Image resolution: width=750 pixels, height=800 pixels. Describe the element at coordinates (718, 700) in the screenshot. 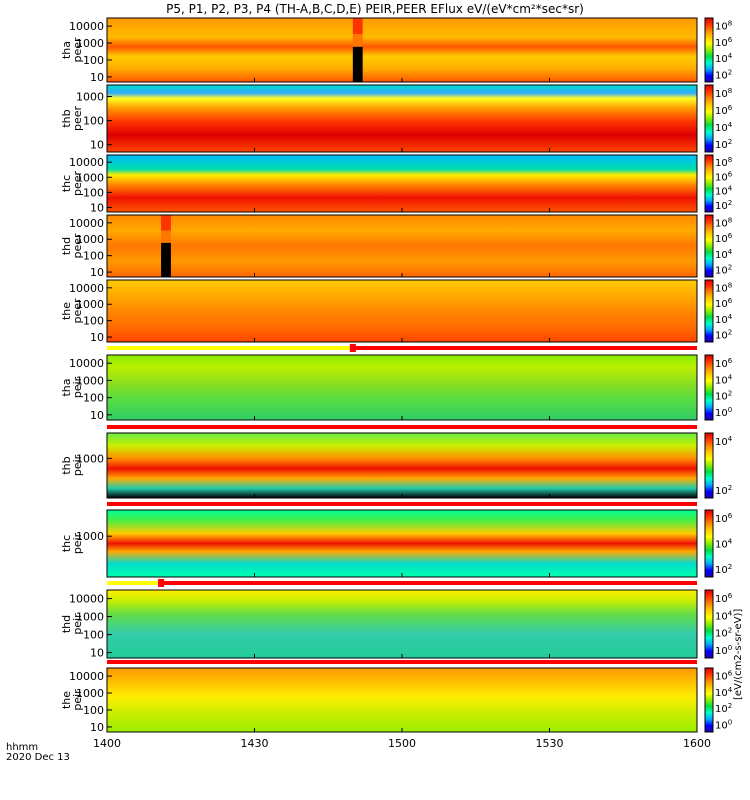

I see `colorbar-the-peir: 10⁰ 10² 10⁴ 10⁶` at that location.